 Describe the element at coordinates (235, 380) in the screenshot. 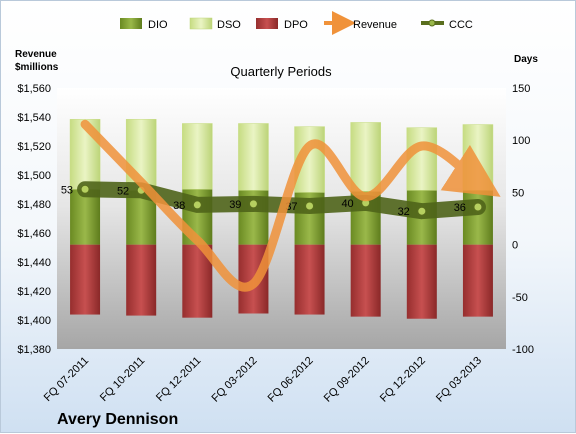

I see `x-tick-label: FQ 03-2012` at that location.